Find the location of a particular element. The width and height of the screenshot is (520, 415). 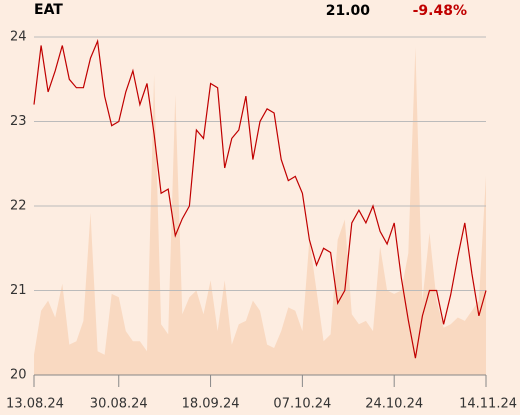

y-tick-label: 21 is located at coordinates (18, 290).